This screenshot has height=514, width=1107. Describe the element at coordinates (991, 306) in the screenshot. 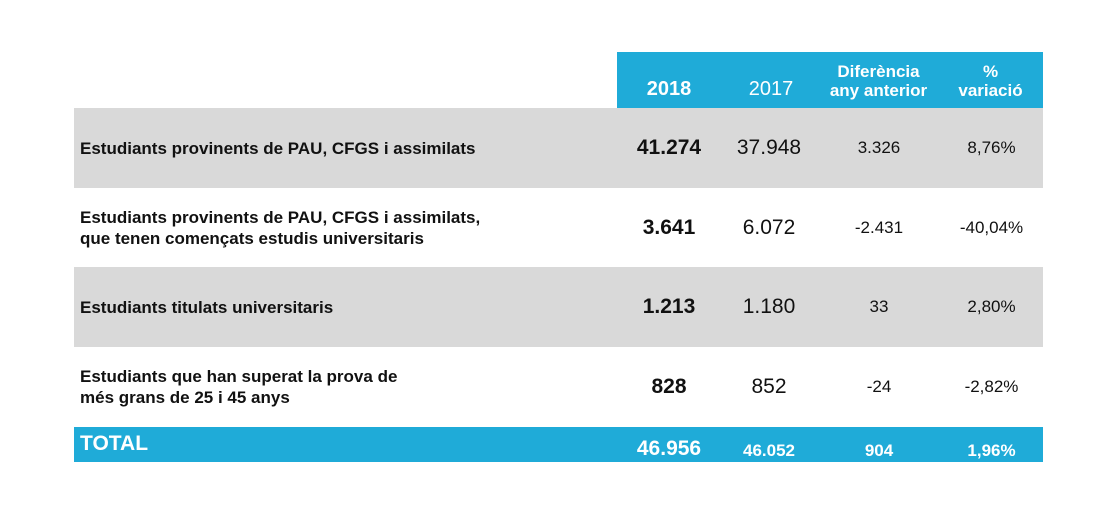

I see `value-variation: 2,80%` at that location.